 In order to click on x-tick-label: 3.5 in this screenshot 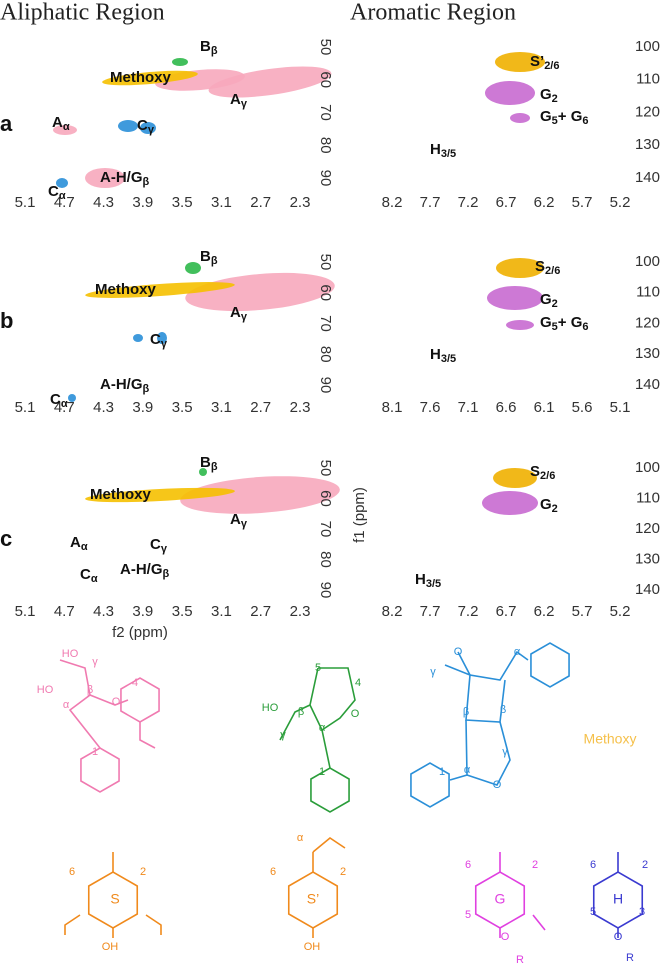, I will do `click(182, 611)`.